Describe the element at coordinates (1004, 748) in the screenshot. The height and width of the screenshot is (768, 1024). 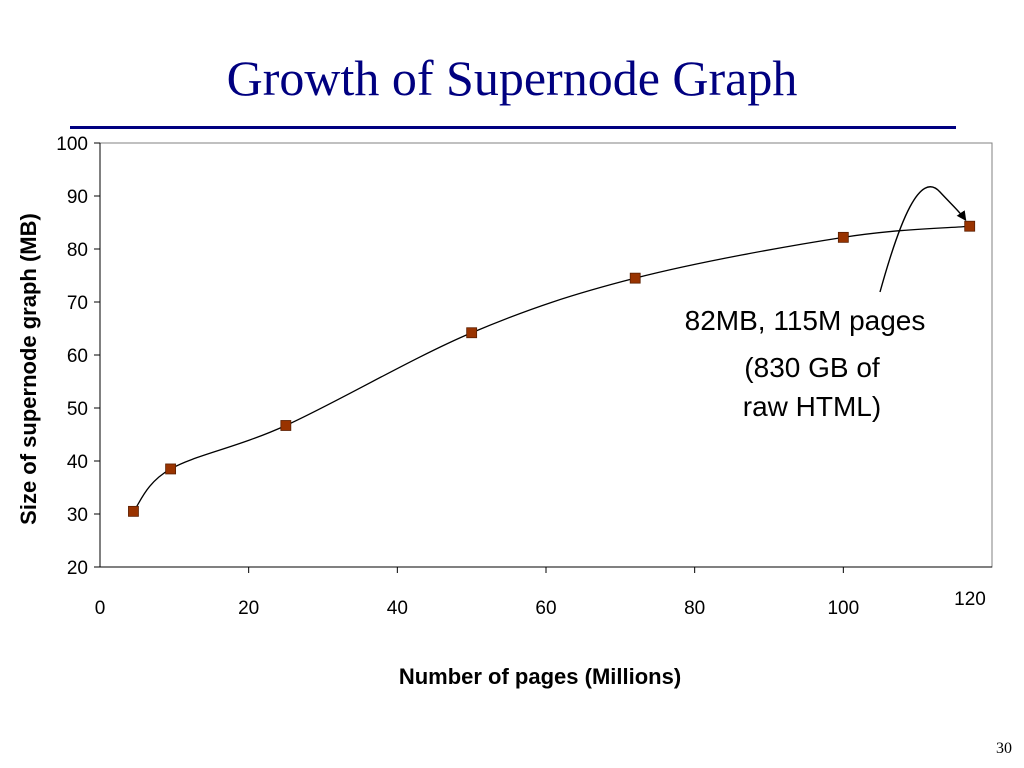
I see `page-number: 30` at that location.